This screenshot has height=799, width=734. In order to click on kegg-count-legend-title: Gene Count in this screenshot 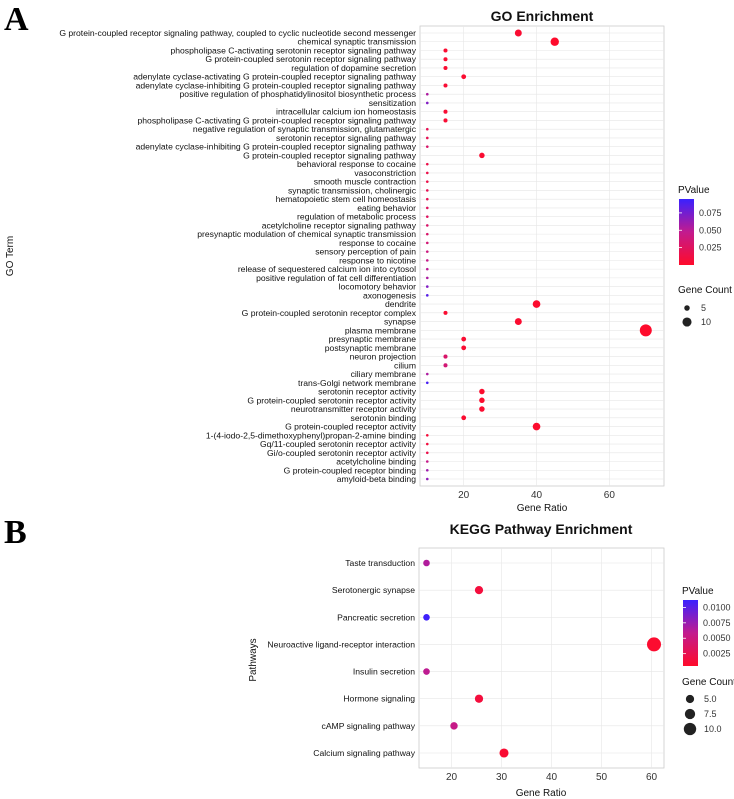, I will do `click(708, 682)`.